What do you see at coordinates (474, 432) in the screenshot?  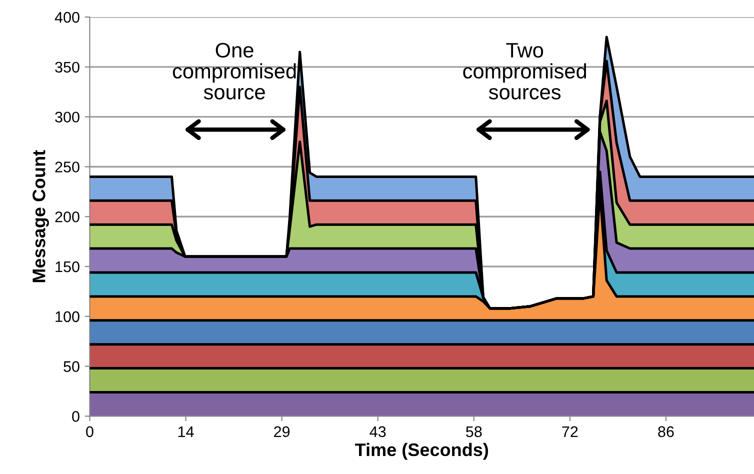 I see `x-tick-label: 58` at bounding box center [474, 432].